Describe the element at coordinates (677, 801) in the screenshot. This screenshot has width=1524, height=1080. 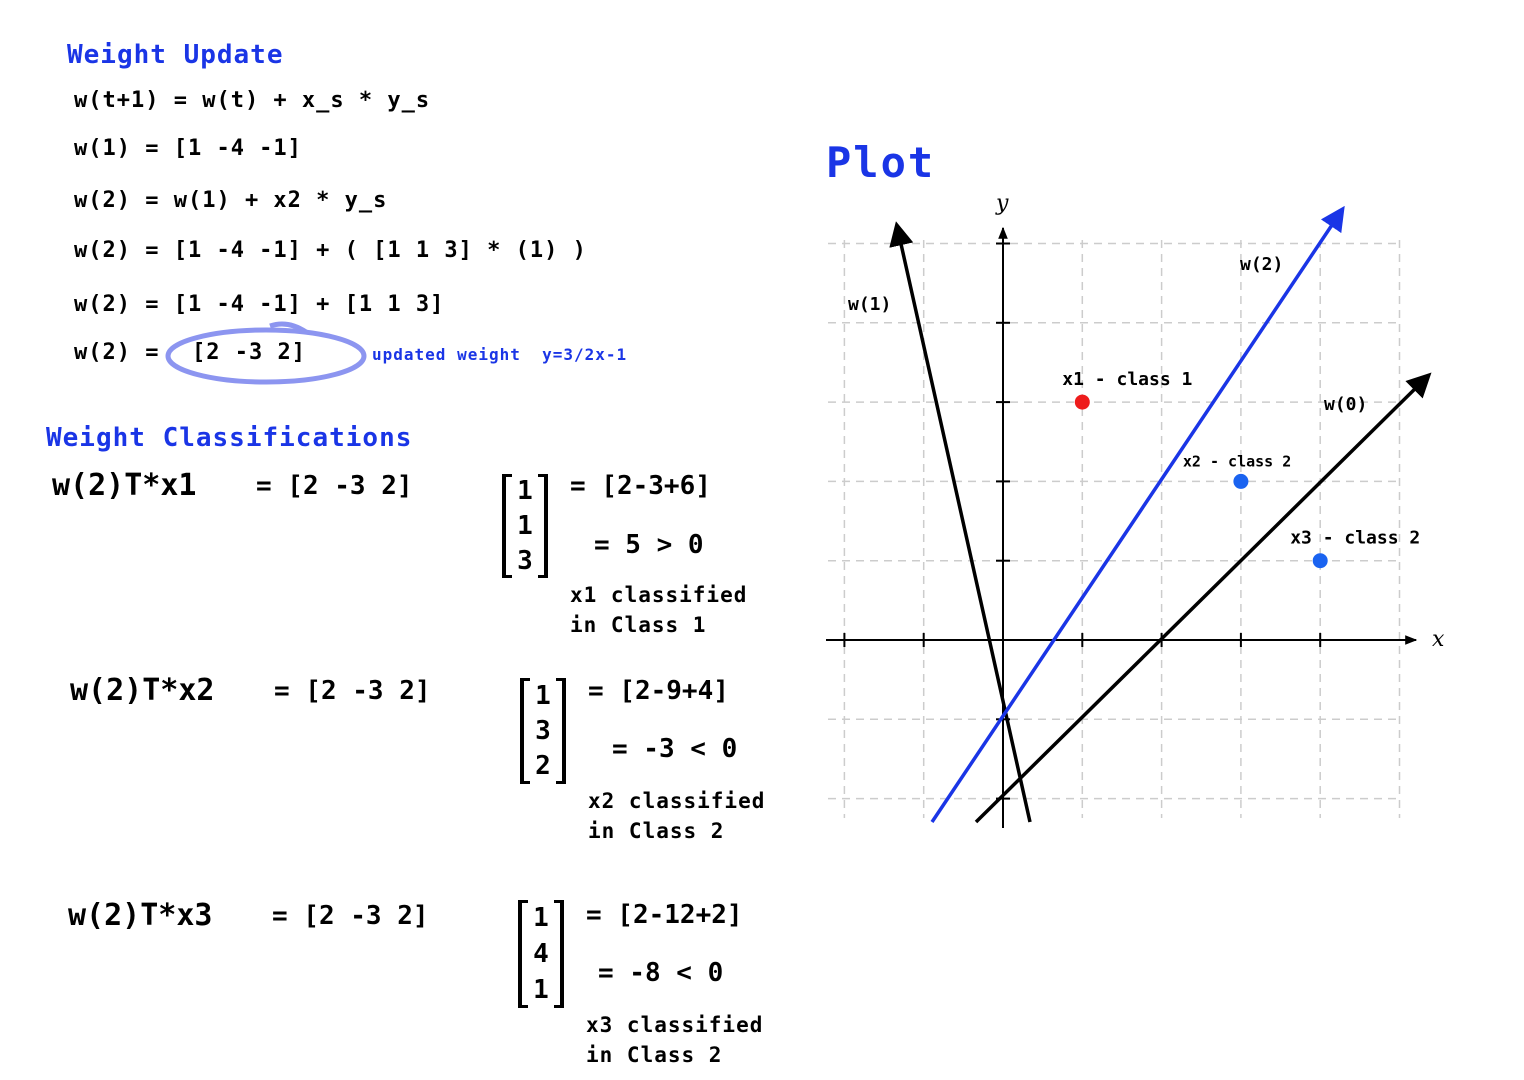
I see `classification-2-verdict-line-1: x2 classified` at that location.